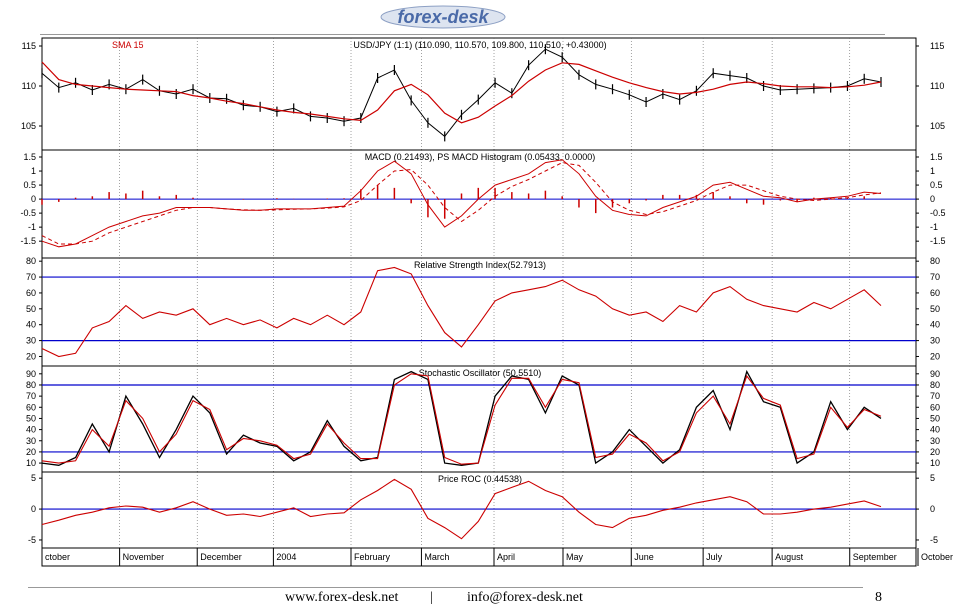  I want to click on logo-text: forex-desk, so click(443, 17).